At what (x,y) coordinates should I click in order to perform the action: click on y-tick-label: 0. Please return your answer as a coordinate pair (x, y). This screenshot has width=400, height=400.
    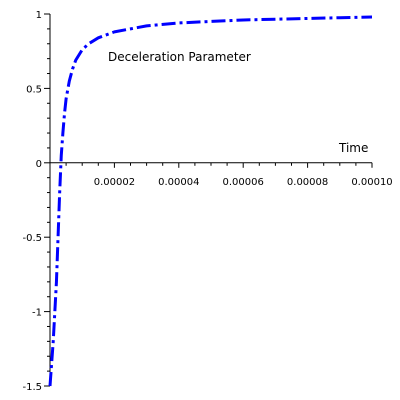
    Looking at the image, I should click on (39, 164).